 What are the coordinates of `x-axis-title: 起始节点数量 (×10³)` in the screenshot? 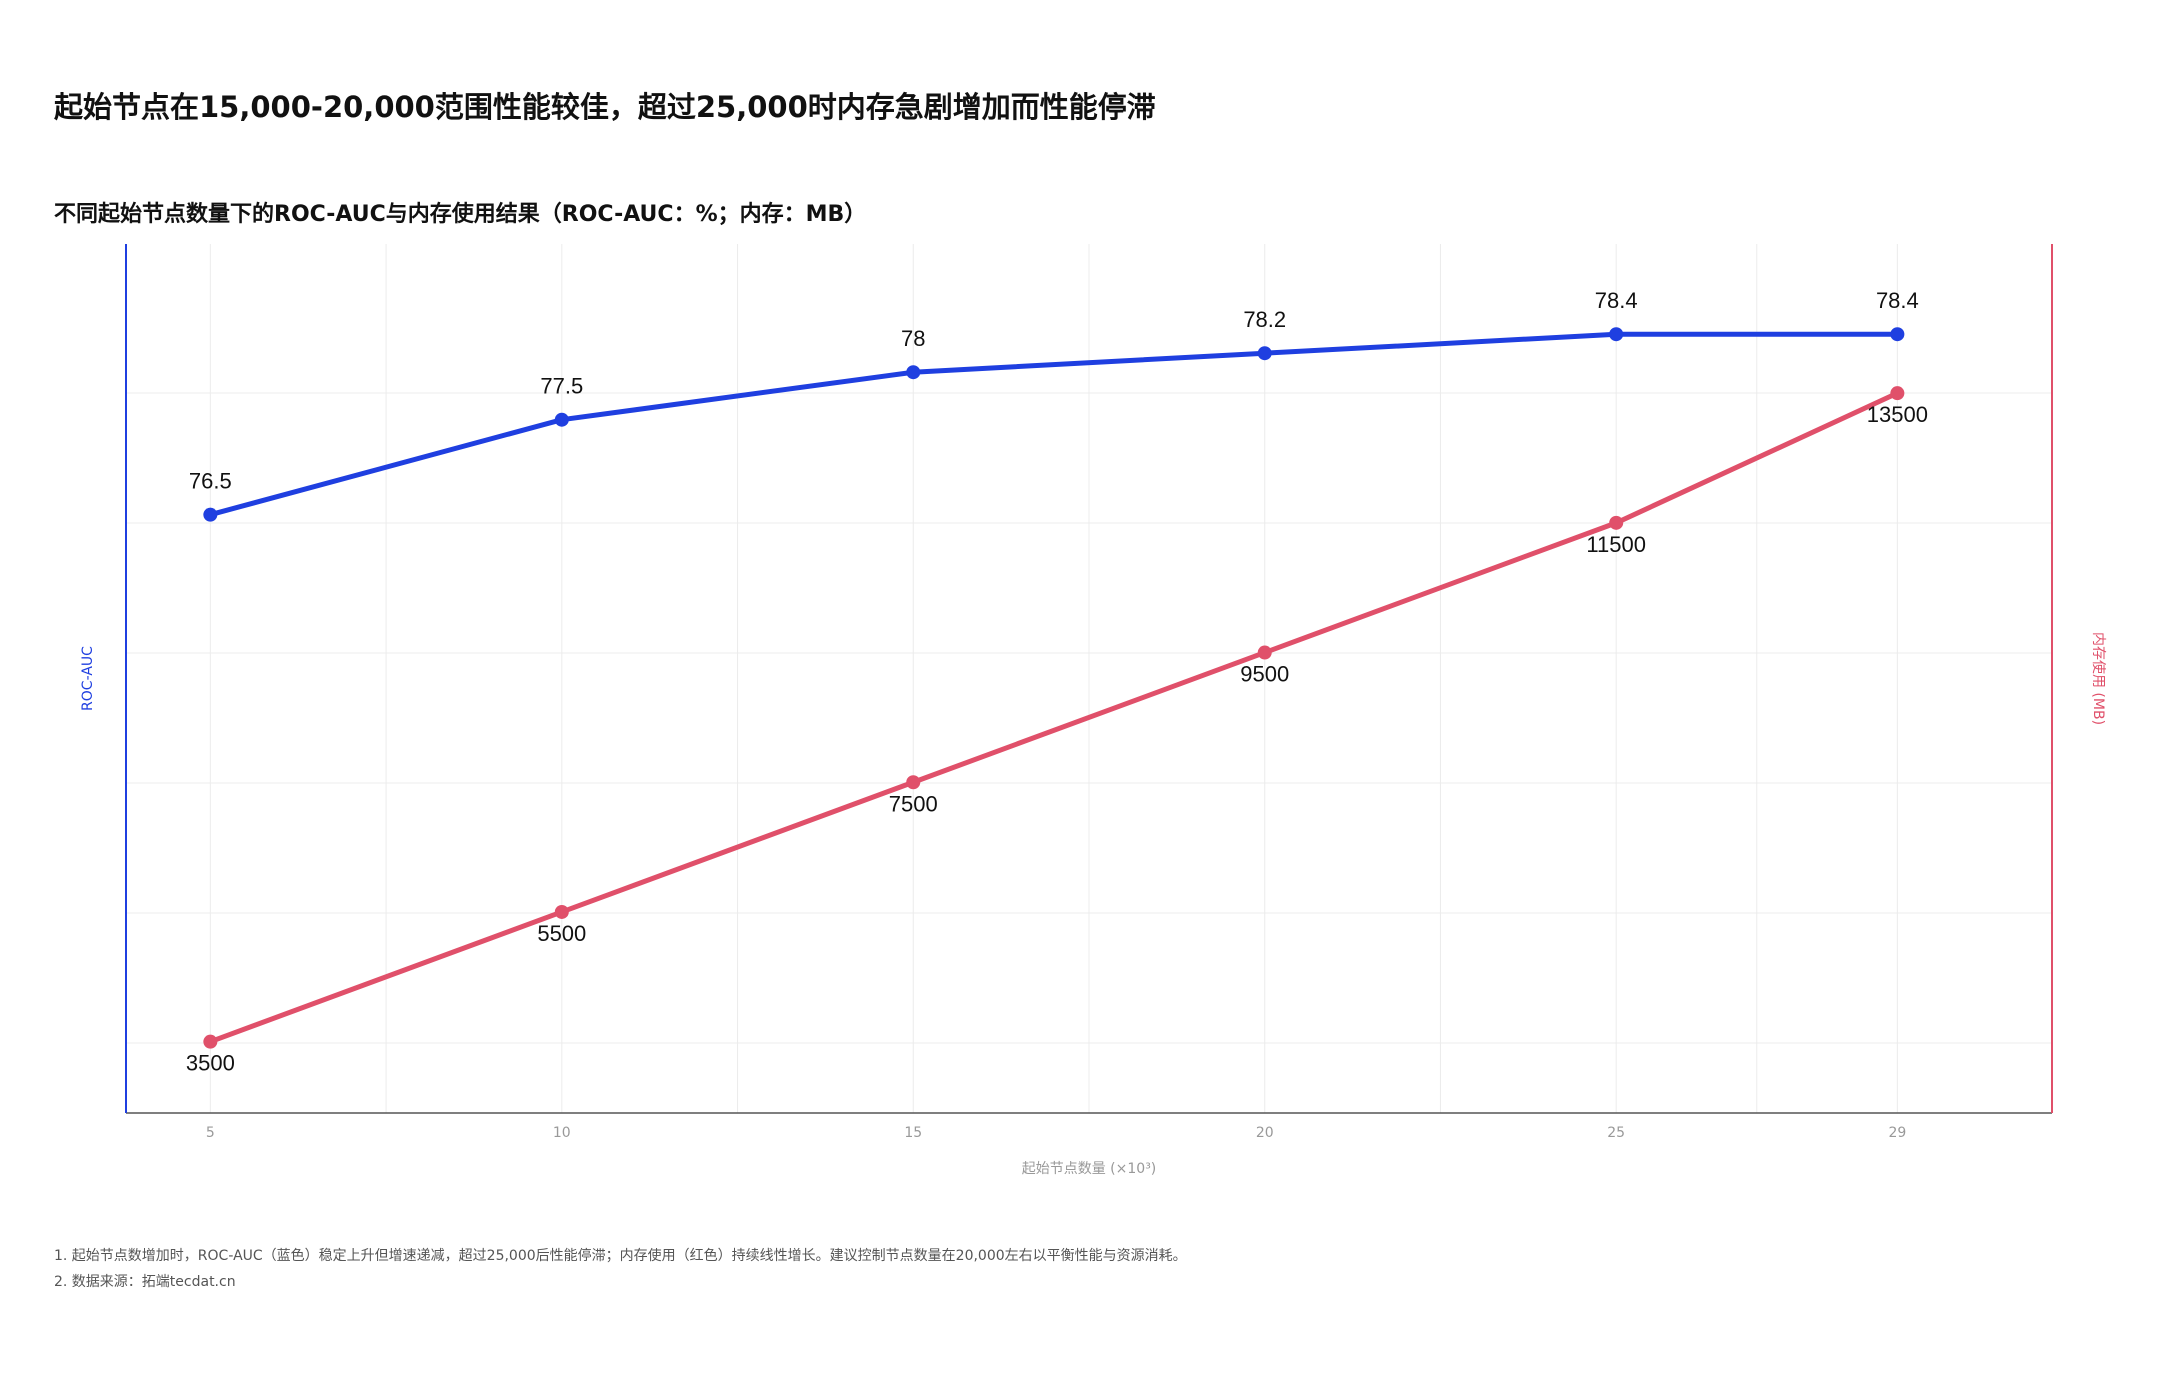 It's located at (1089, 1169).